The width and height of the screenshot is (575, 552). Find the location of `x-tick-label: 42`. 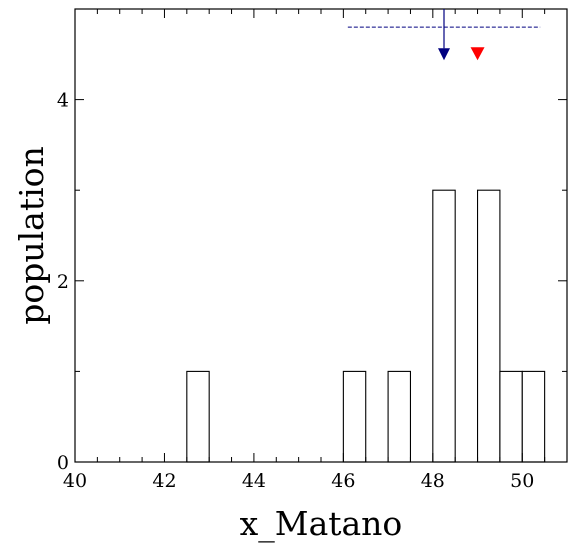

x-tick-label: 42 is located at coordinates (164, 481).